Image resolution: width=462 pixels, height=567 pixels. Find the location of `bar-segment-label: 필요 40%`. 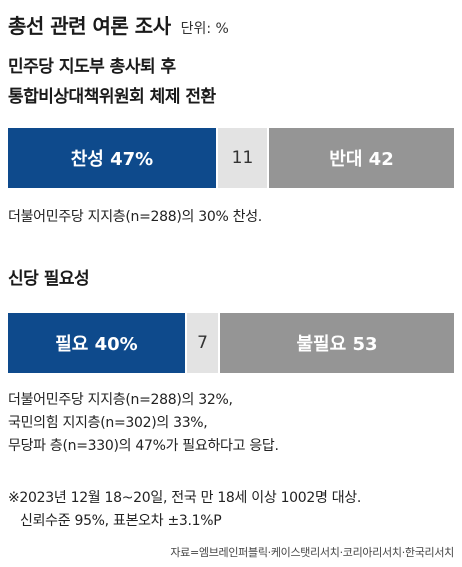

bar-segment-label: 필요 40% is located at coordinates (96, 344).